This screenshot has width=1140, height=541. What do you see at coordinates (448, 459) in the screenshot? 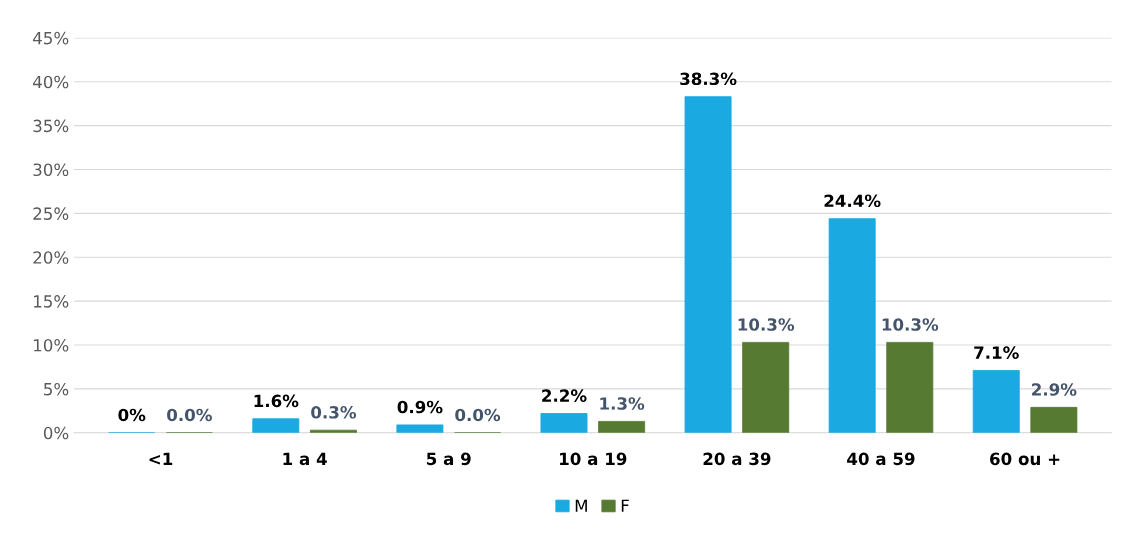
I see `x-tick-label: 5 a 9` at bounding box center [448, 459].